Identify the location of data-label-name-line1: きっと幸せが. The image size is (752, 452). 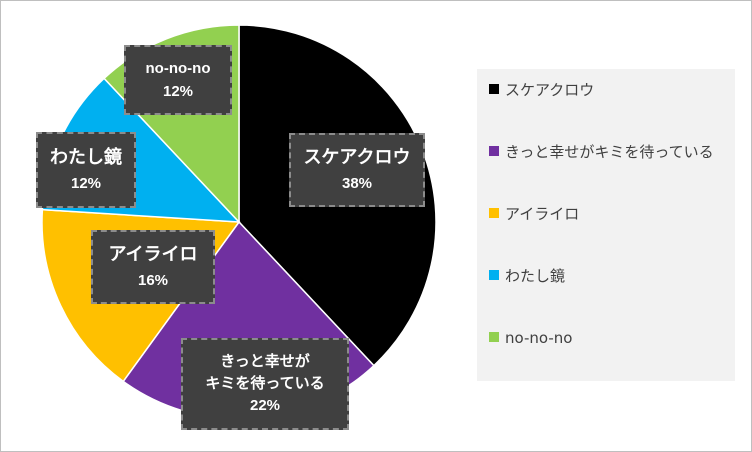
(265, 362).